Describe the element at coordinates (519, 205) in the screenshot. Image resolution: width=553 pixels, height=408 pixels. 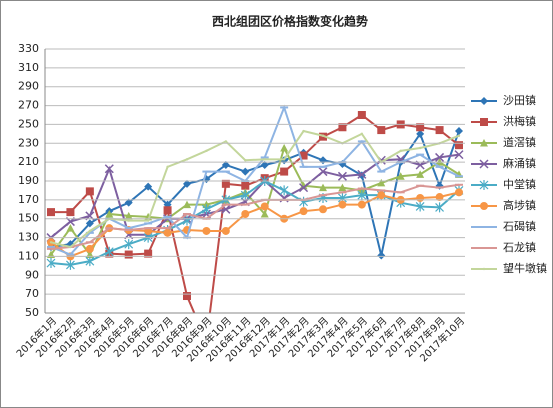
I see `legend-label: 高埗镇` at that location.